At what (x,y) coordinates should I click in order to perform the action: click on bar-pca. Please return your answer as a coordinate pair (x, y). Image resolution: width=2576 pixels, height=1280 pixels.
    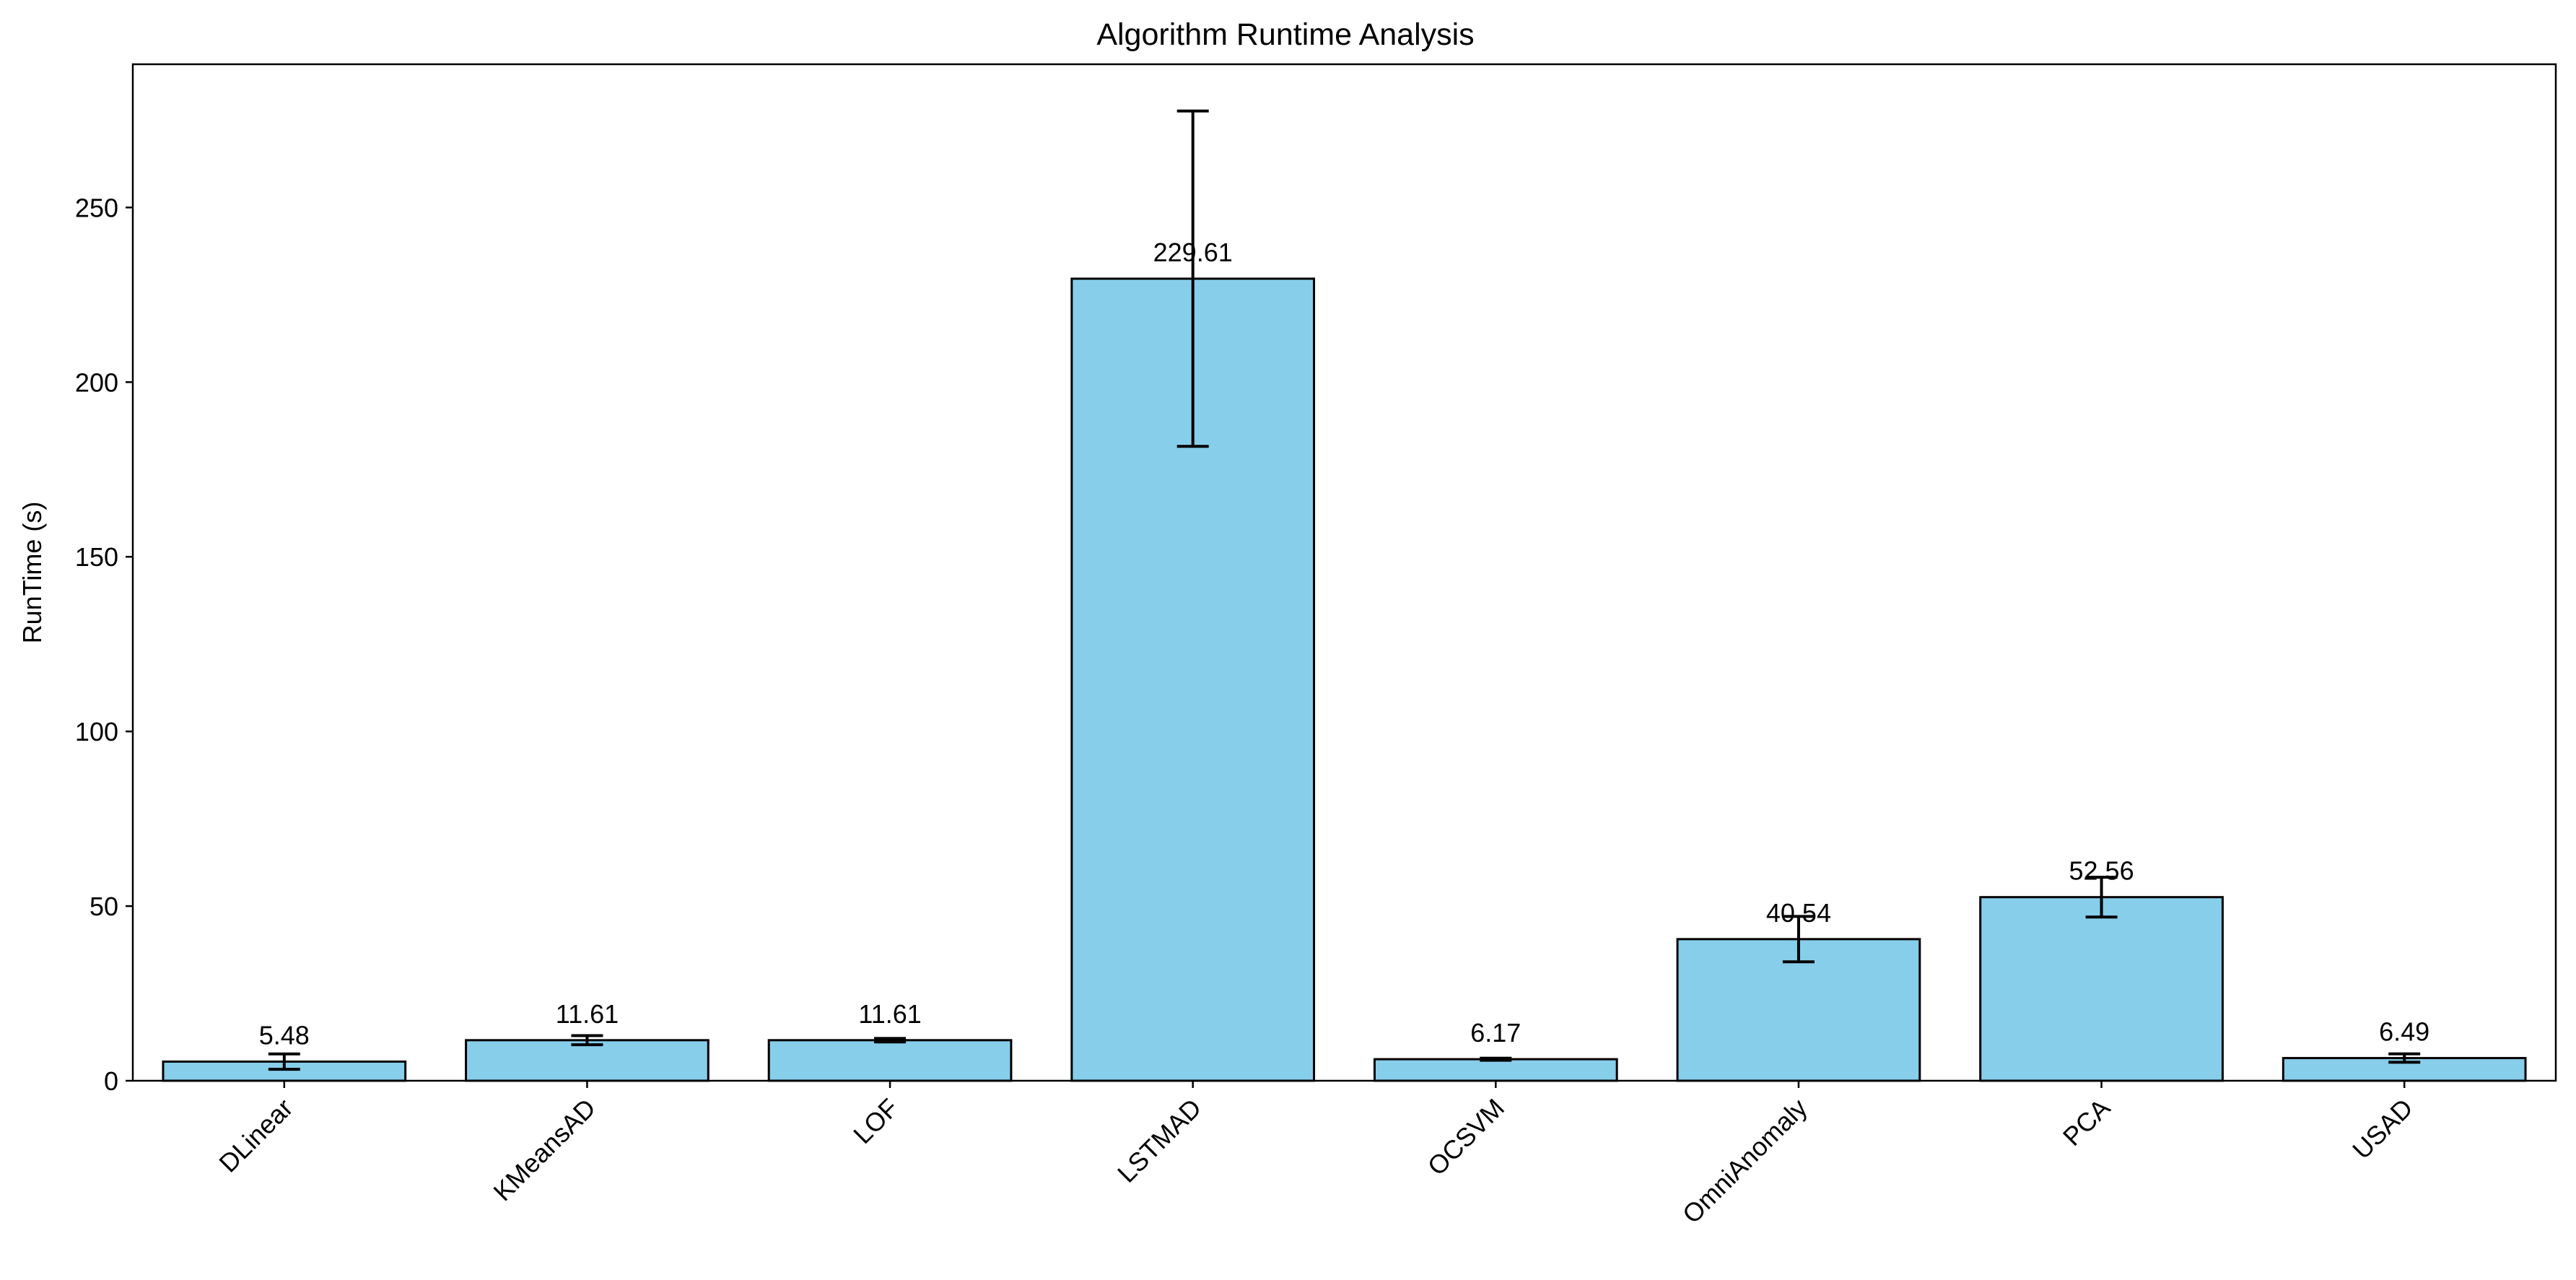
    Looking at the image, I should click on (2101, 989).